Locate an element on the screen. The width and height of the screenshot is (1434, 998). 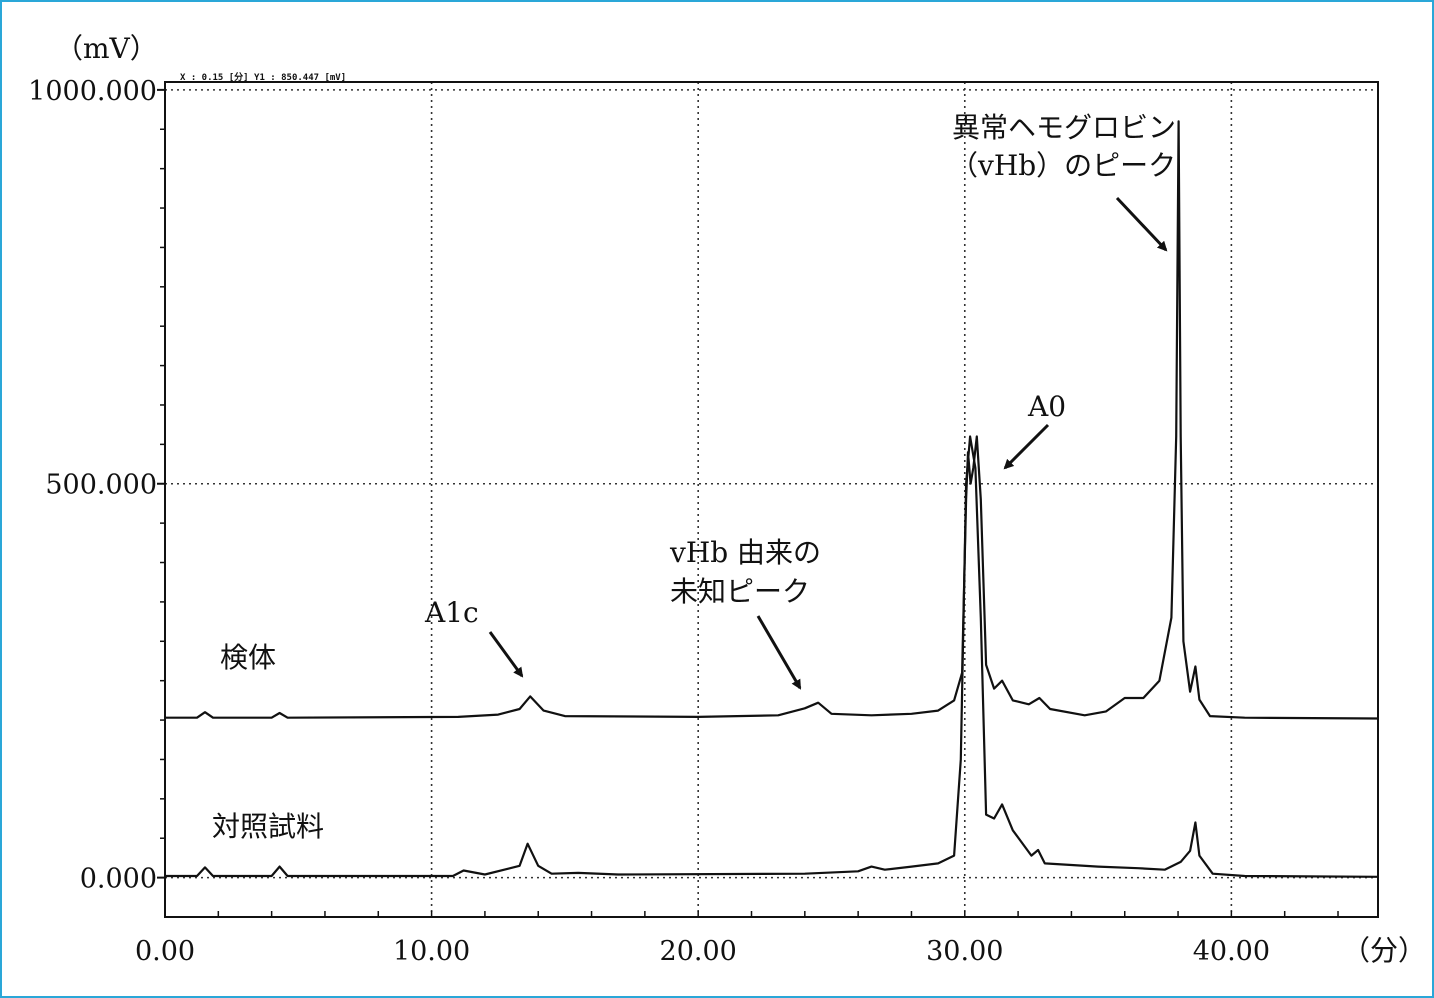
x-axis-unit: （分） is located at coordinates (1384, 950).